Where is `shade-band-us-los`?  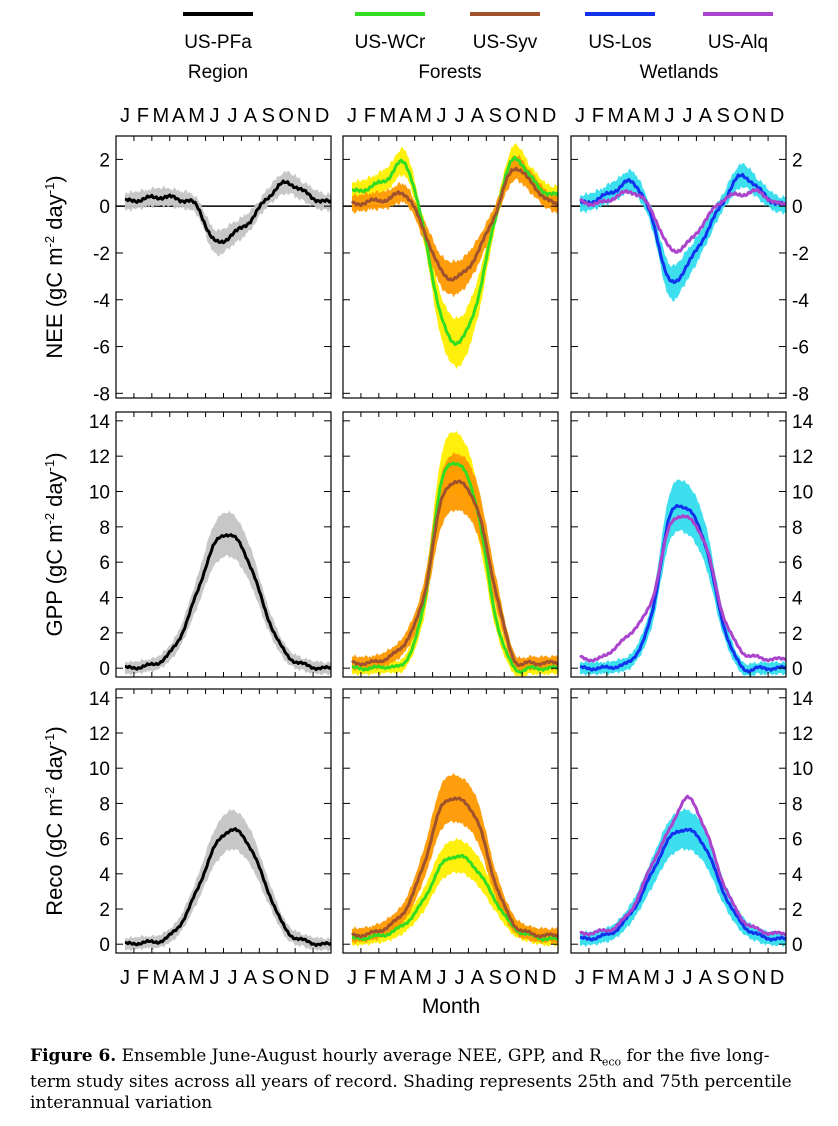
shade-band-us-los is located at coordinates (682, 578).